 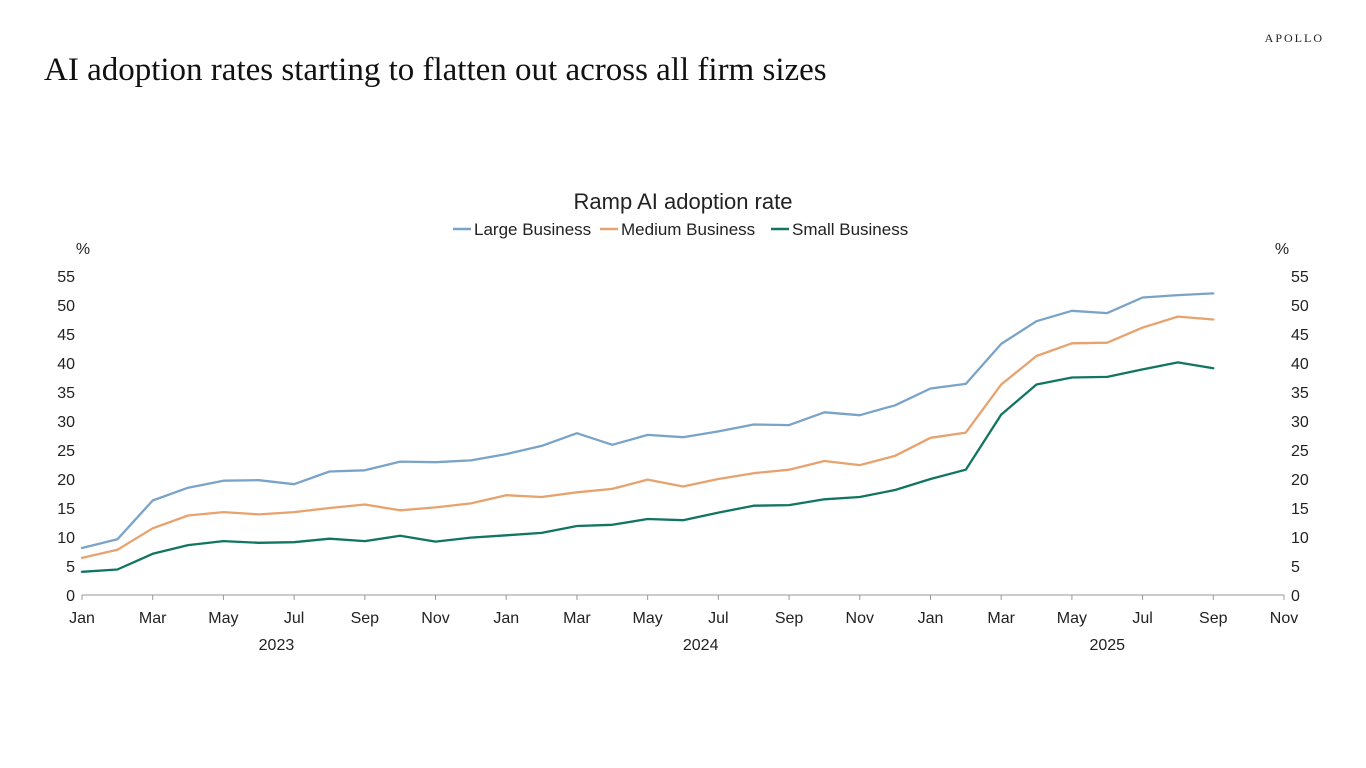 I want to click on y-tick-label-right: 15, so click(x=1300, y=509).